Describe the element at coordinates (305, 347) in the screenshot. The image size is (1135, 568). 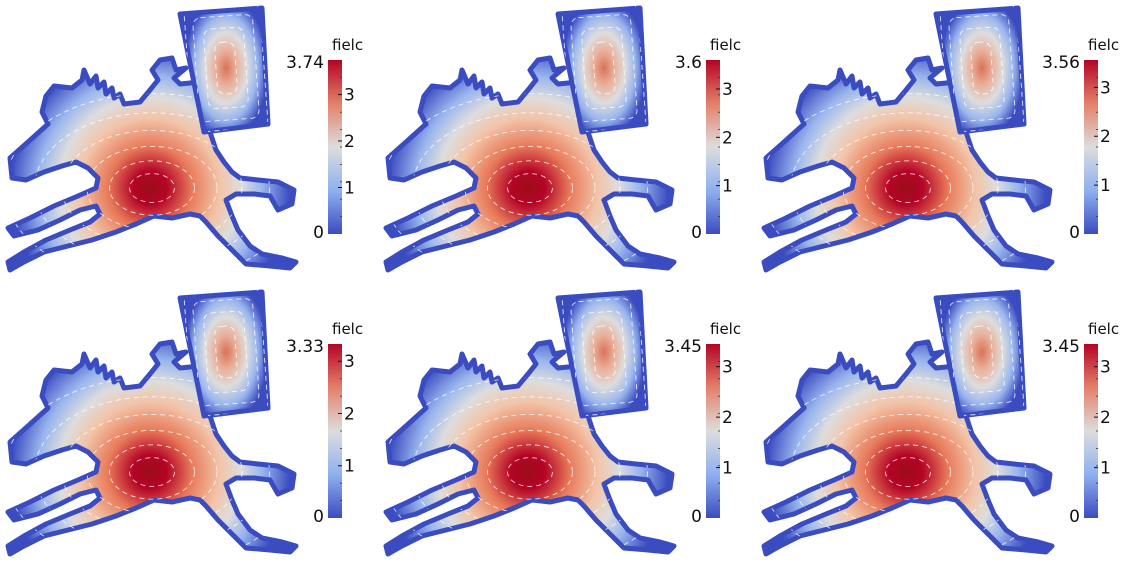
I see `colorbar-max-label: 3.33` at that location.